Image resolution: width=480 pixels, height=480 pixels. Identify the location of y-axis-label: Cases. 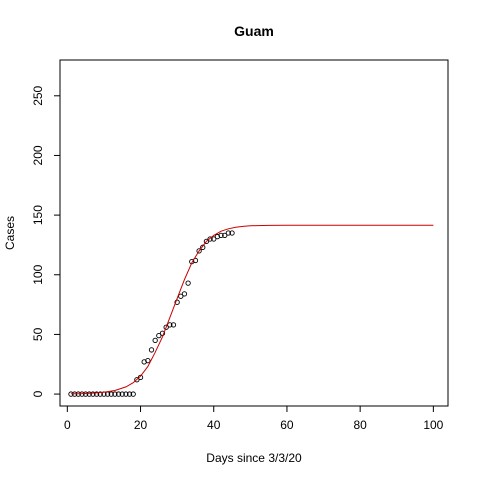
(10, 233).